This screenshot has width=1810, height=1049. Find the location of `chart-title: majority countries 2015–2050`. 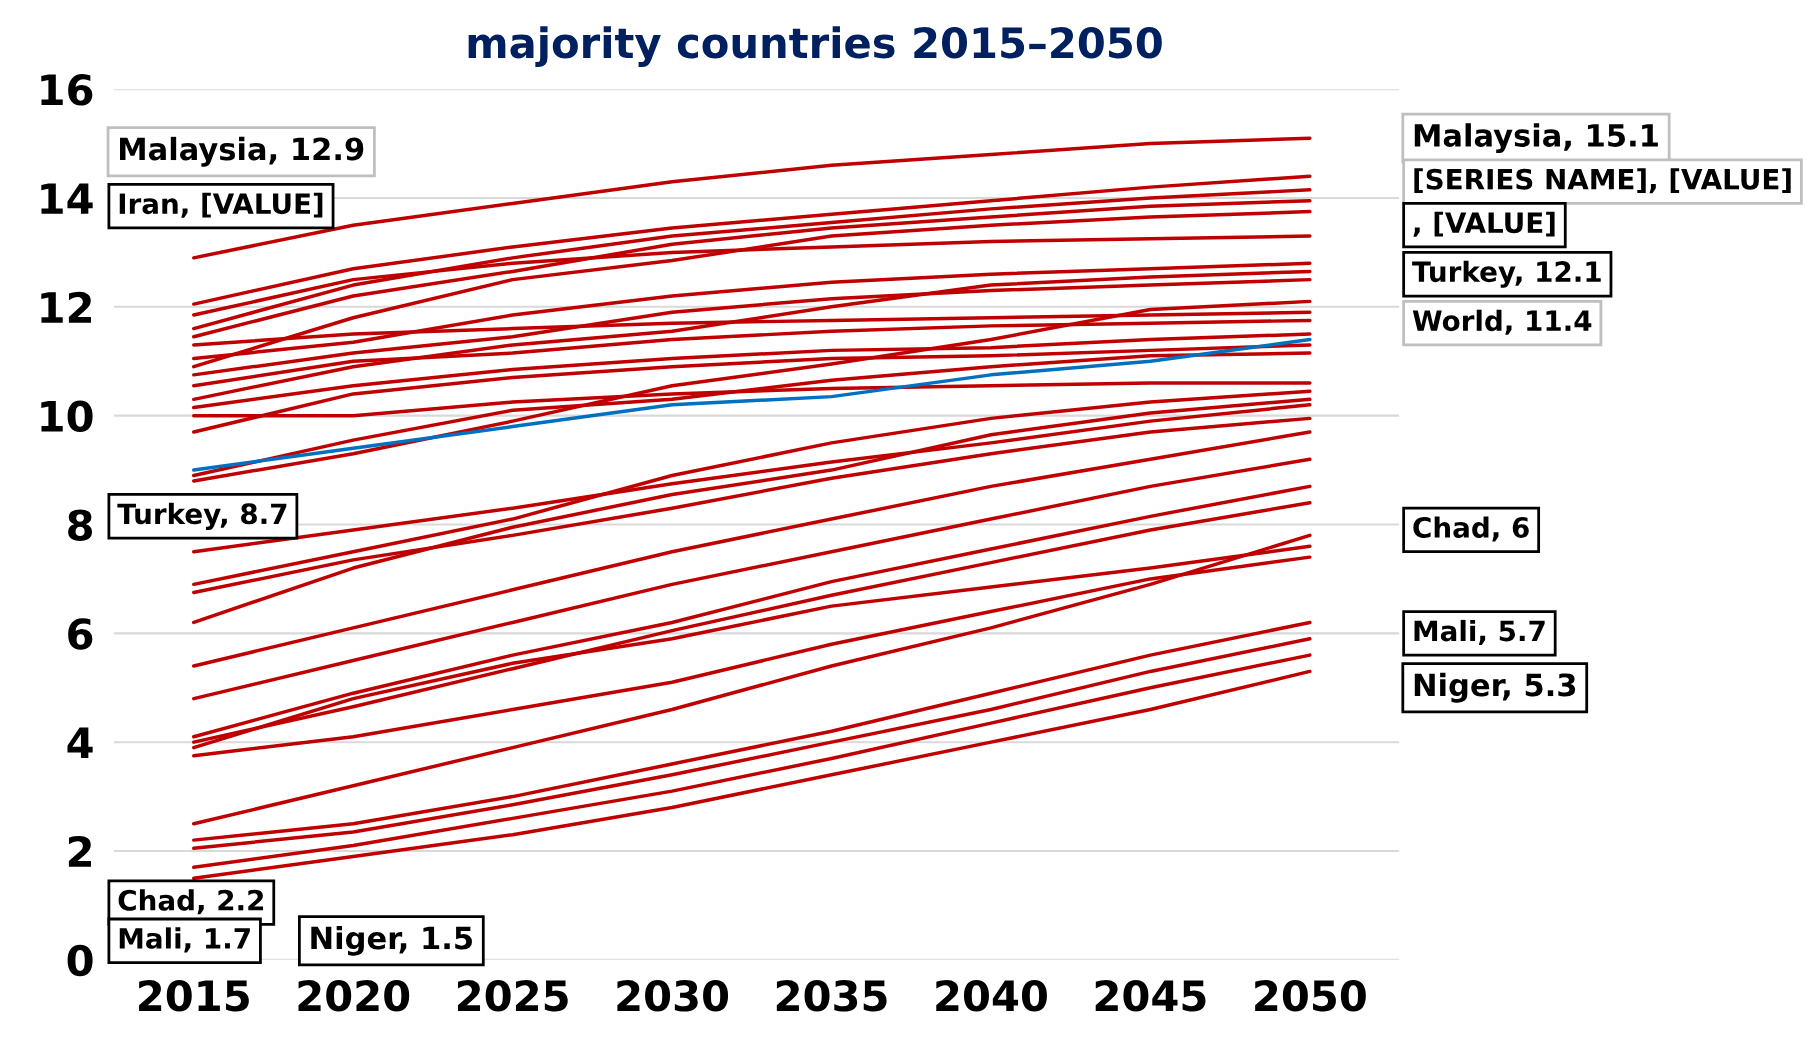

chart-title: majority countries 2015–2050 is located at coordinates (815, 46).